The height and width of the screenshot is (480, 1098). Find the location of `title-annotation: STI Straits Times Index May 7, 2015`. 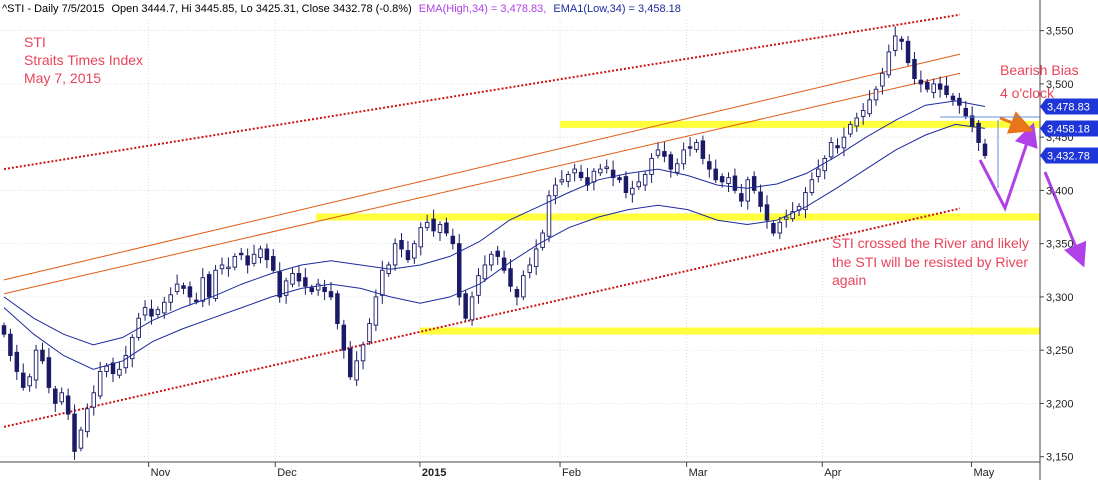

title-annotation: STI Straits Times Index May 7, 2015 is located at coordinates (85, 60).